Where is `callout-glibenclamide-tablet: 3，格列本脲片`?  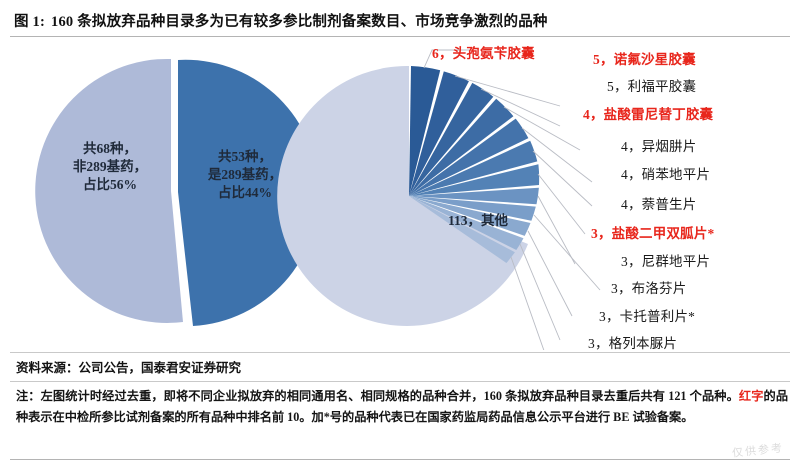 callout-glibenclamide-tablet: 3，格列本脲片 is located at coordinates (633, 343).